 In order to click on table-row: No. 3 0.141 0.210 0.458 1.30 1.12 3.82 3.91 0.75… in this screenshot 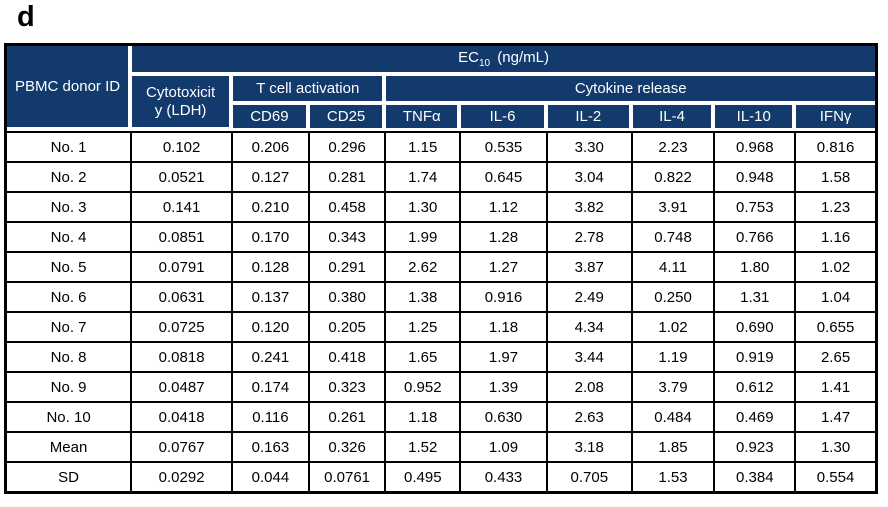, I will do `click(441, 206)`.